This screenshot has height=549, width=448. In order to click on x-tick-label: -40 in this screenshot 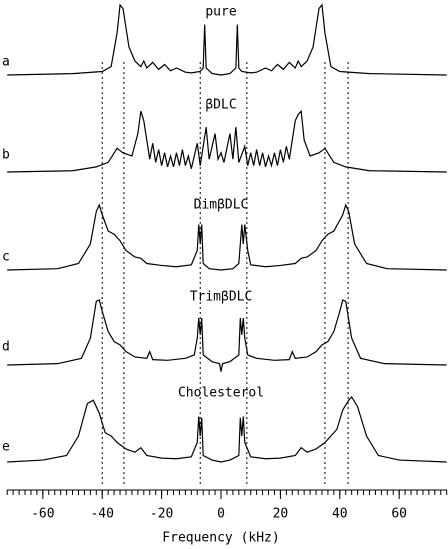, I will do `click(101, 514)`.